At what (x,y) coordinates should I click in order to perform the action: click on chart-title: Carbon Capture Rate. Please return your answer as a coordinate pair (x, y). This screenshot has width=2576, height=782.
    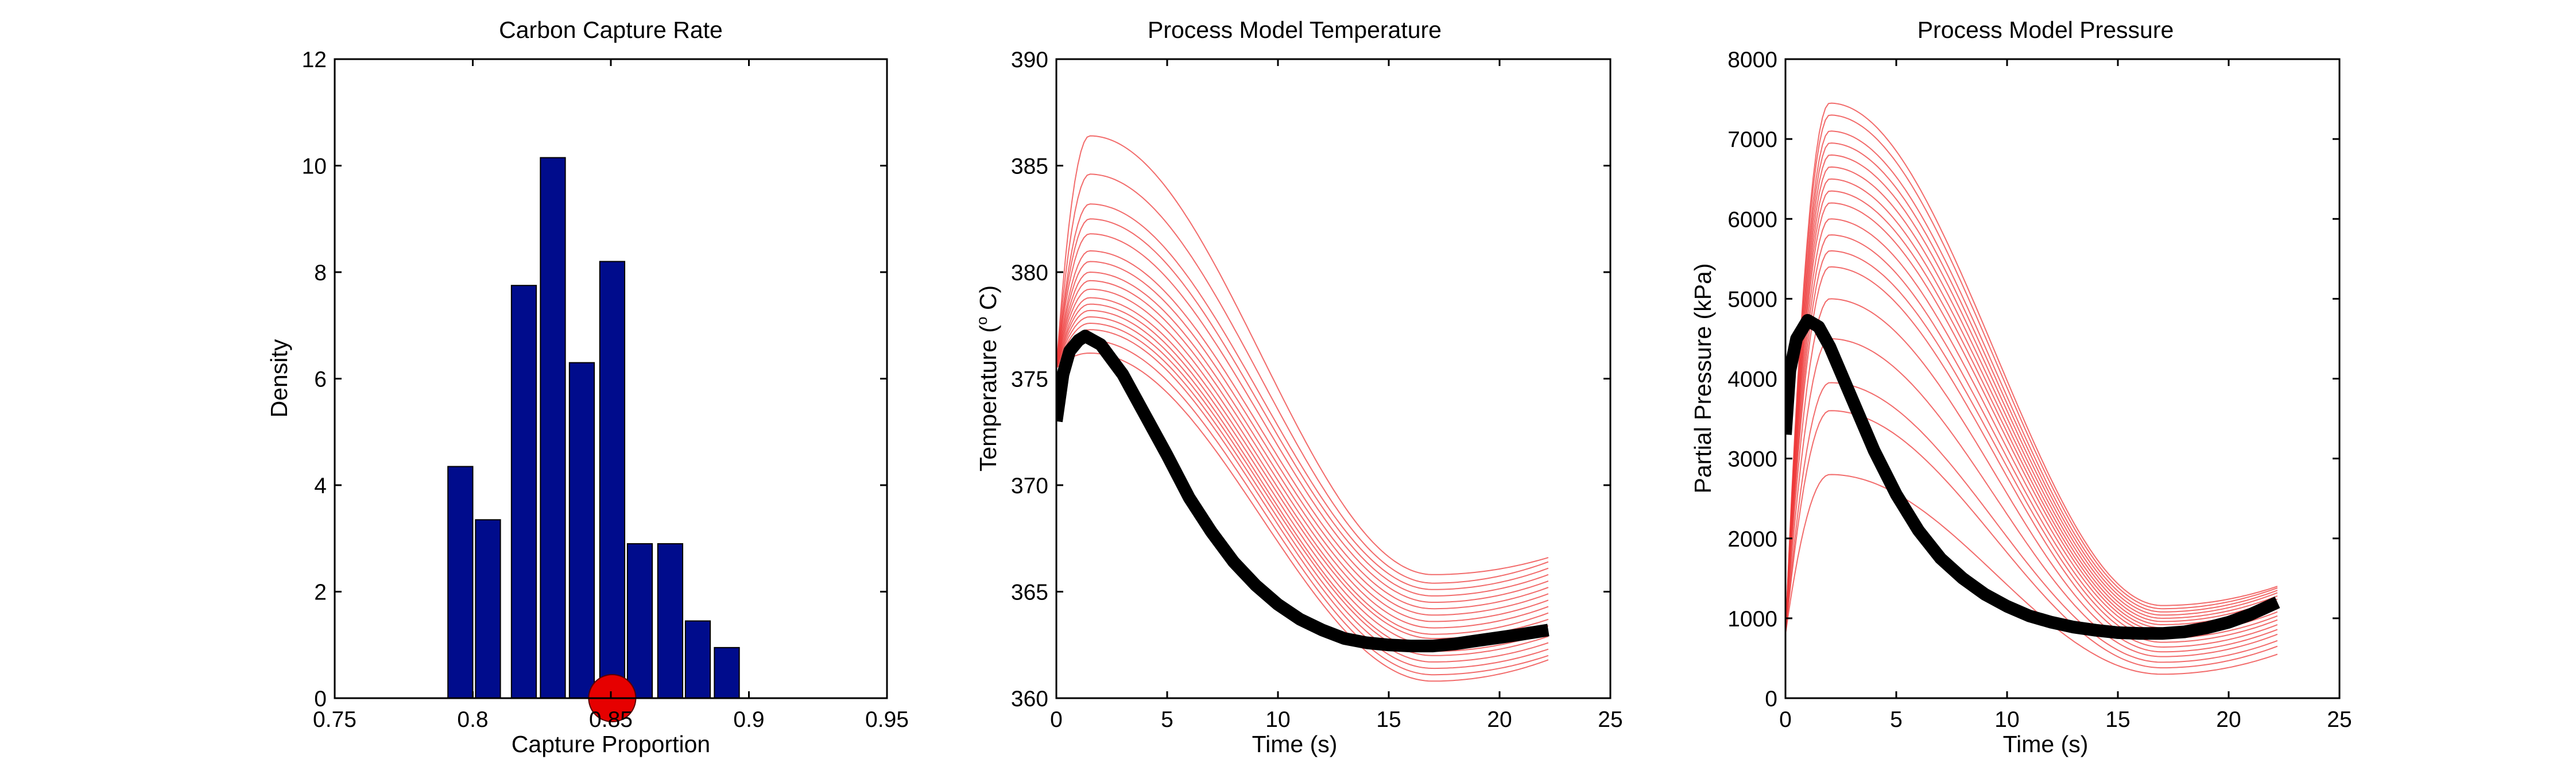
    Looking at the image, I should click on (611, 30).